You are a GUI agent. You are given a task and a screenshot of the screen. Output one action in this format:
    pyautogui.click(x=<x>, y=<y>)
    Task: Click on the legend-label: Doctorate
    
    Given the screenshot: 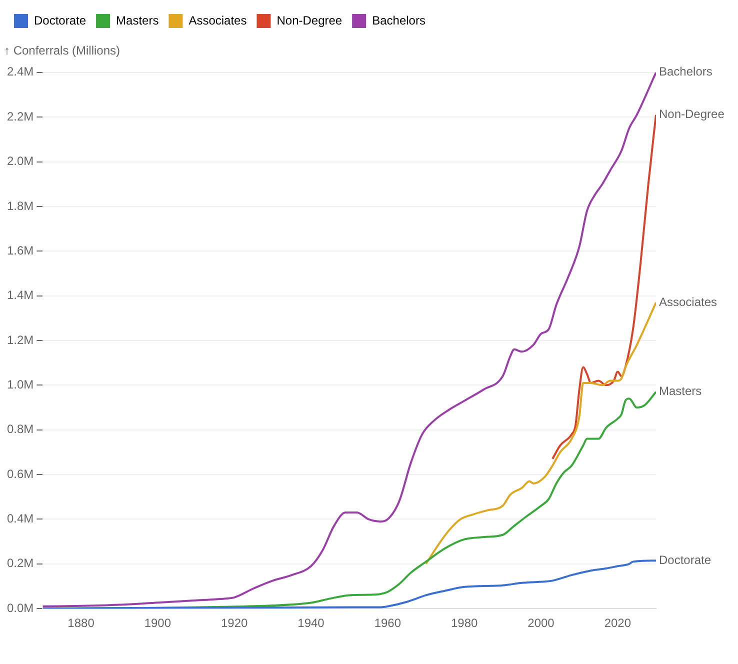 What is the action you would take?
    pyautogui.click(x=60, y=20)
    